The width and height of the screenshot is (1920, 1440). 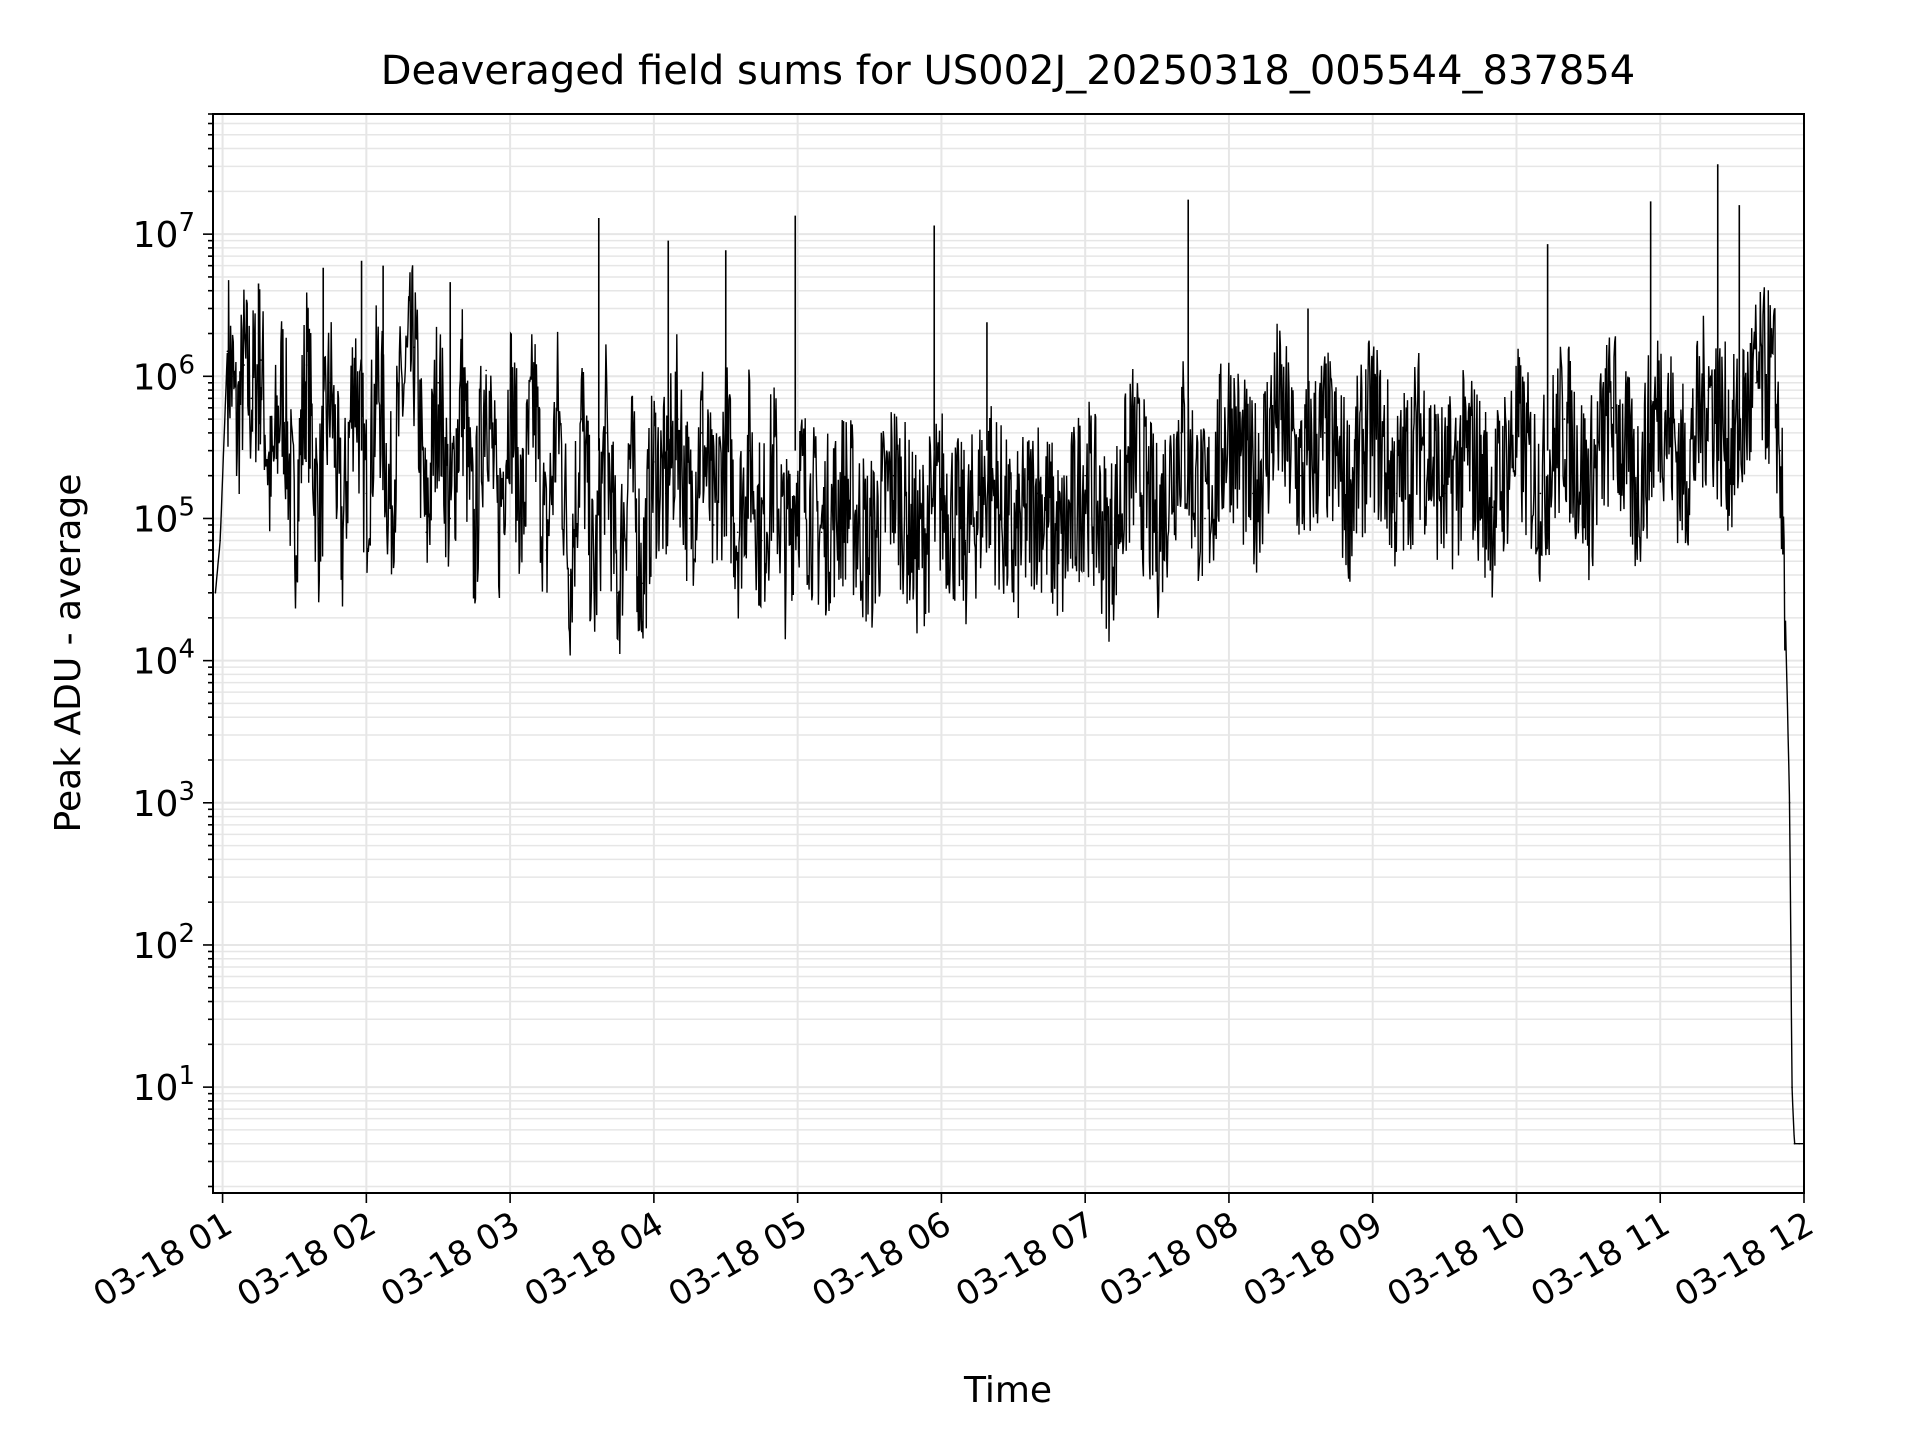 What do you see at coordinates (164, 516) in the screenshot?
I see `y-tick-label: 10⁵` at bounding box center [164, 516].